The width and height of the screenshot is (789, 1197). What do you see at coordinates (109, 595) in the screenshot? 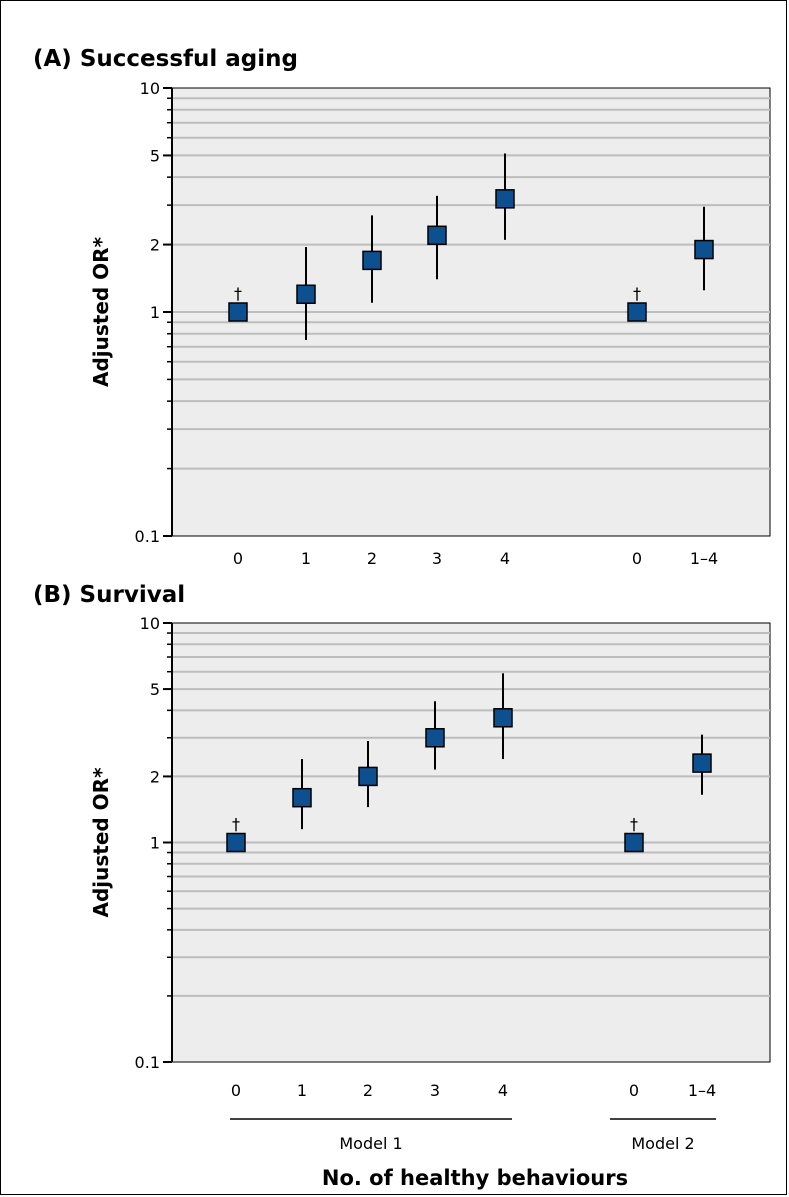
I see `panel-title: (B) Survival` at bounding box center [109, 595].